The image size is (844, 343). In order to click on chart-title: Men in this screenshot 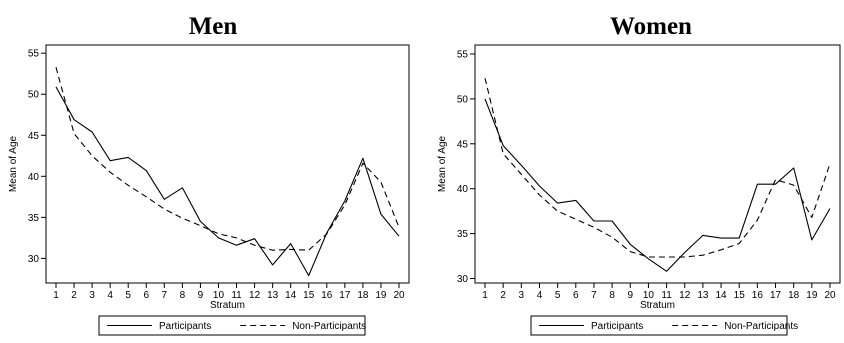, I will do `click(213, 26)`.